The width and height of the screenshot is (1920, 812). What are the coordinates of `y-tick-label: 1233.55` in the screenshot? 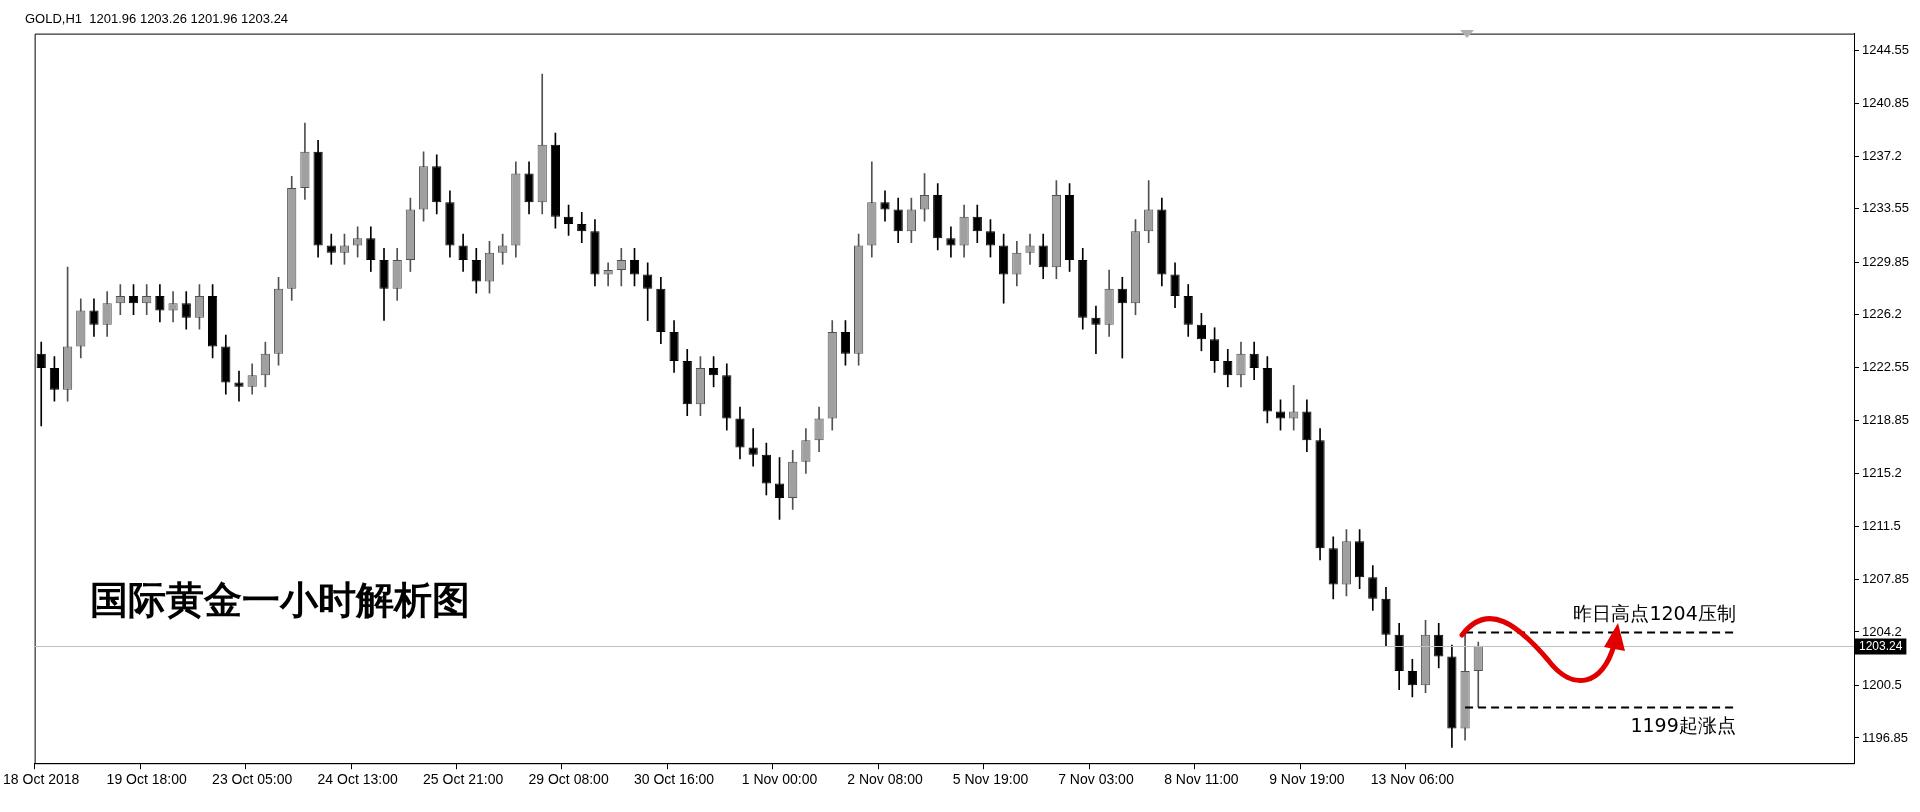 It's located at (1886, 208).